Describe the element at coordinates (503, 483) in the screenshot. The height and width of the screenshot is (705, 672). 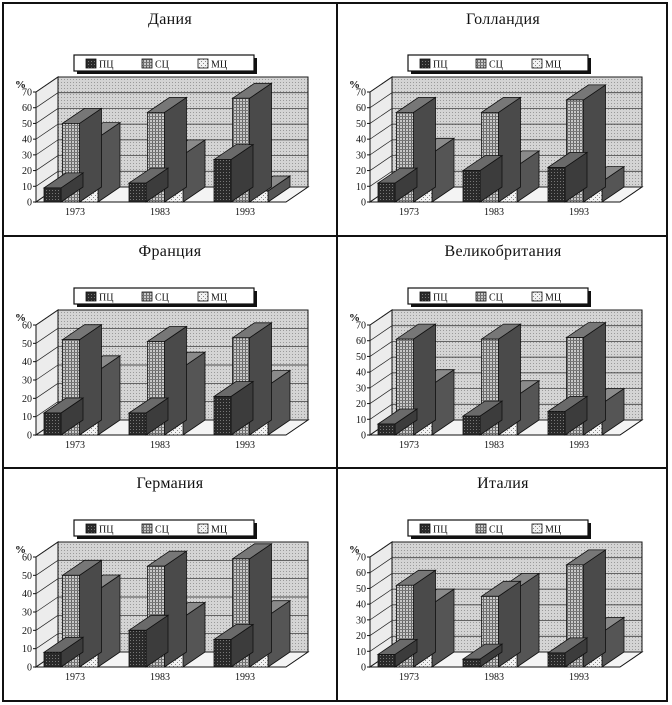
I see `chart-title: Италия` at that location.